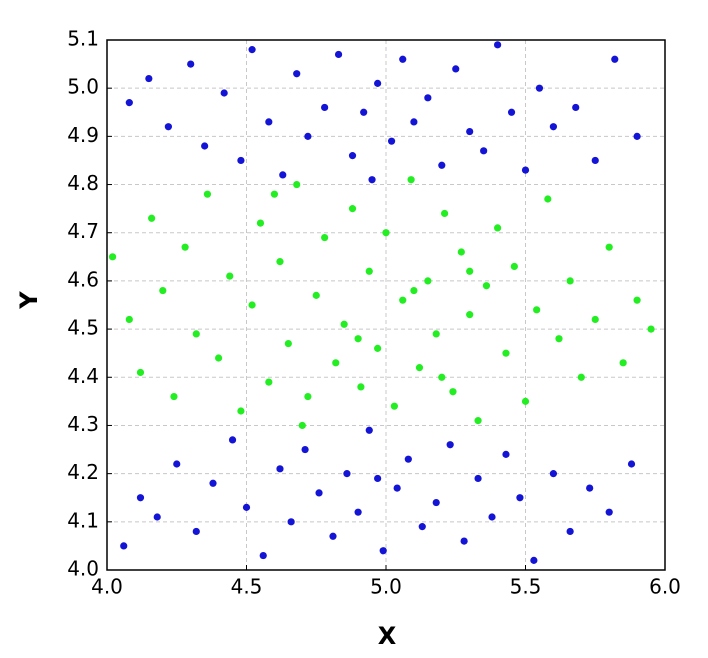 The image size is (708, 658). Describe the element at coordinates (83, 183) in the screenshot. I see `y-tick-label: 4.8` at that location.